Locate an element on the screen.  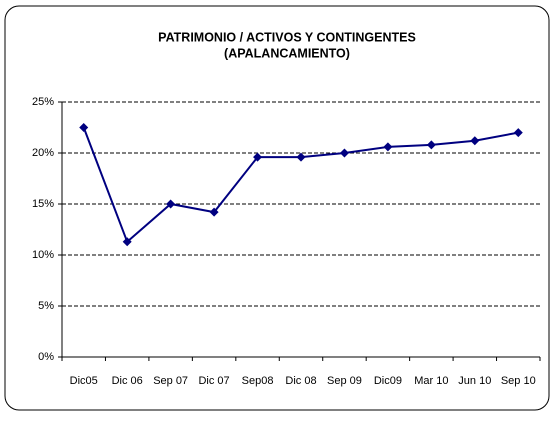
y-tick-label: 10% is located at coordinates (43, 255).